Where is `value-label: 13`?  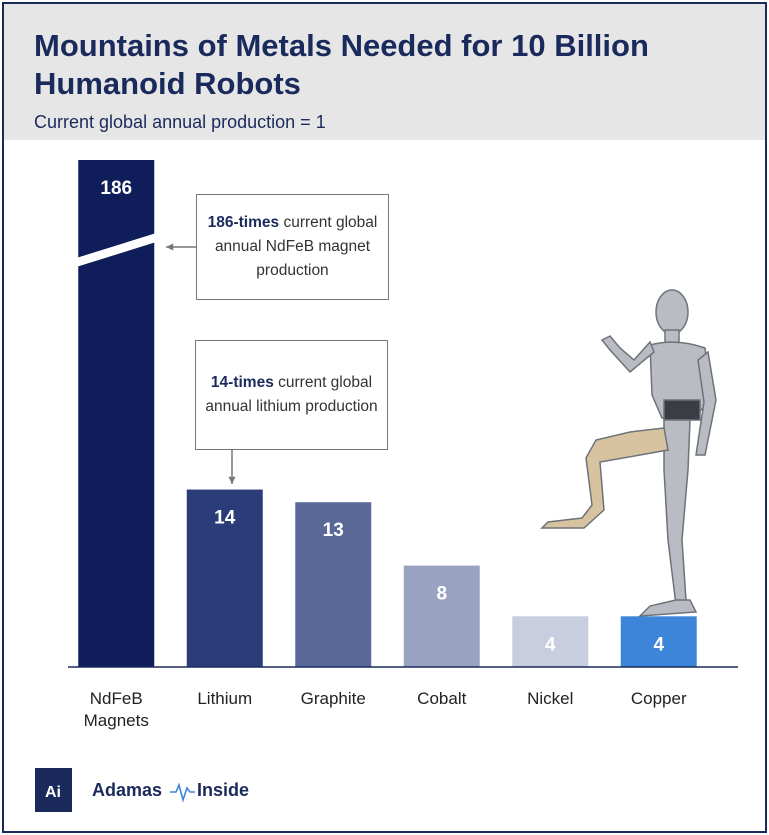 value-label: 13 is located at coordinates (333, 530).